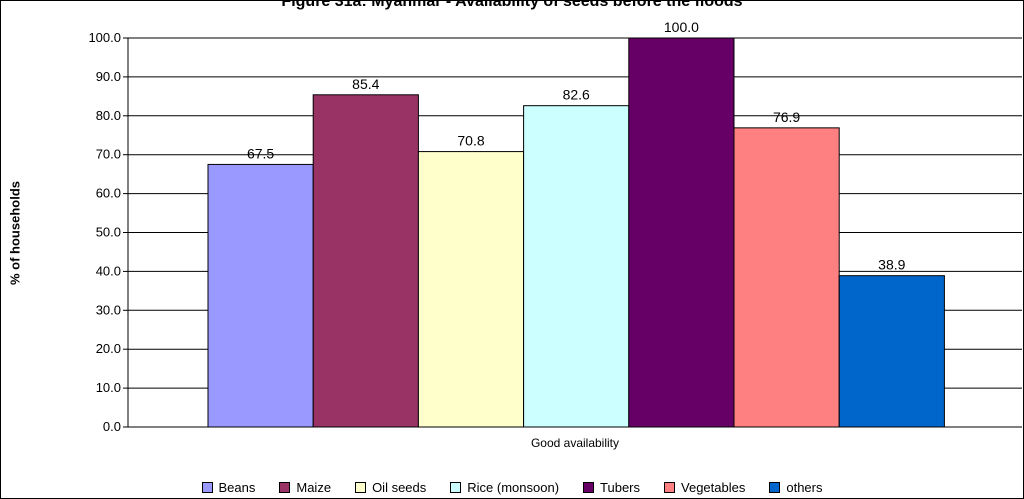  What do you see at coordinates (681, 27) in the screenshot?
I see `data-label: 100.0` at bounding box center [681, 27].